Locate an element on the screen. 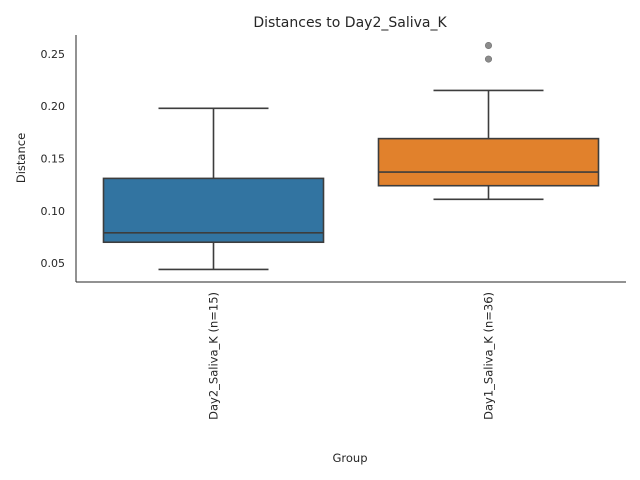  y-tick-label: 0.10 is located at coordinates (53, 211).